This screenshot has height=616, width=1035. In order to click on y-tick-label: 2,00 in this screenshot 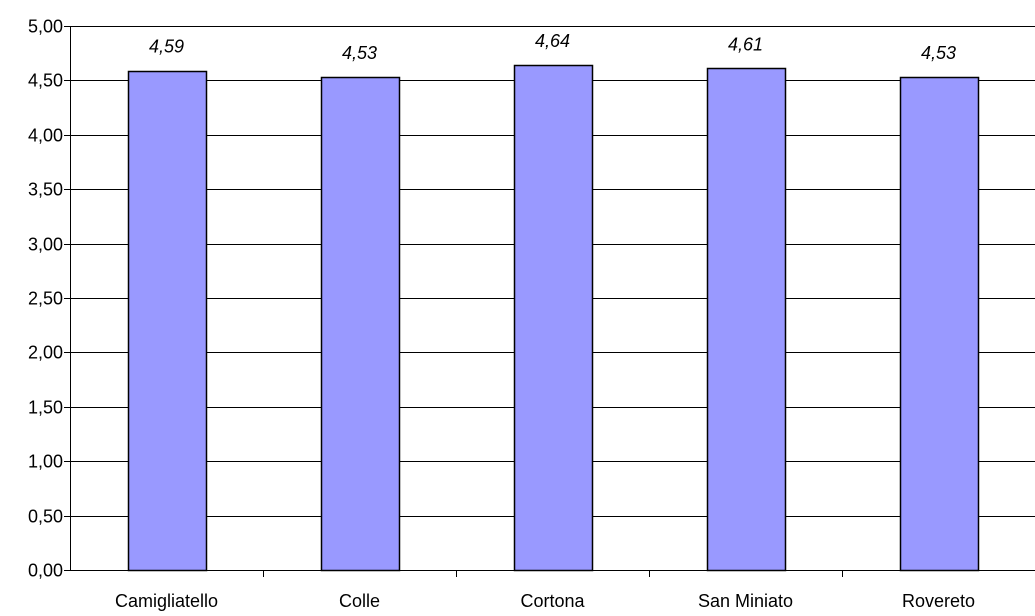, I will do `click(45, 353)`.